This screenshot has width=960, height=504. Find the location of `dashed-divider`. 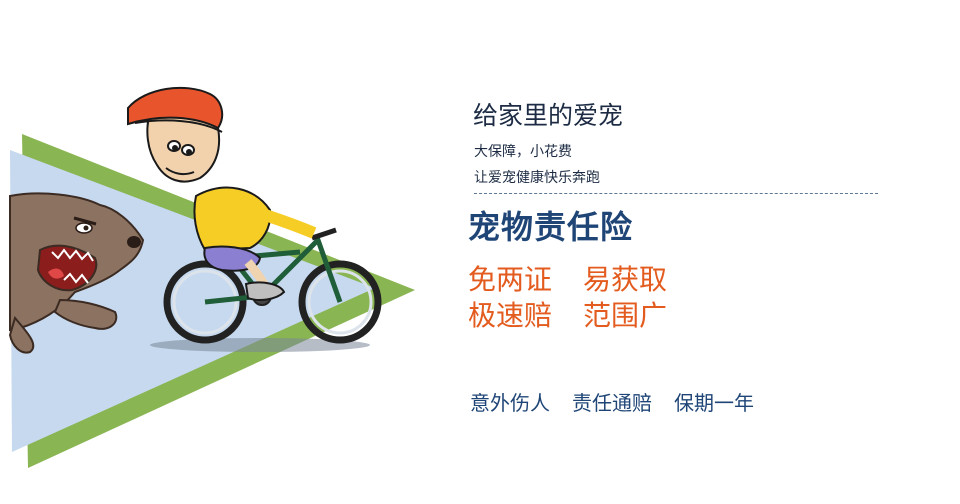

dashed-divider is located at coordinates (676, 193).